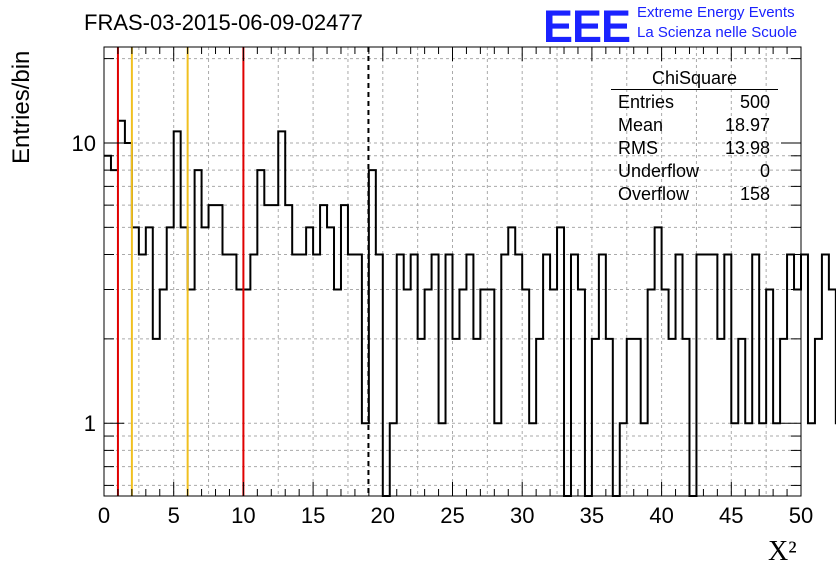 This screenshot has height=572, width=836. Describe the element at coordinates (522, 515) in the screenshot. I see `x-tick-label: 30` at that location.